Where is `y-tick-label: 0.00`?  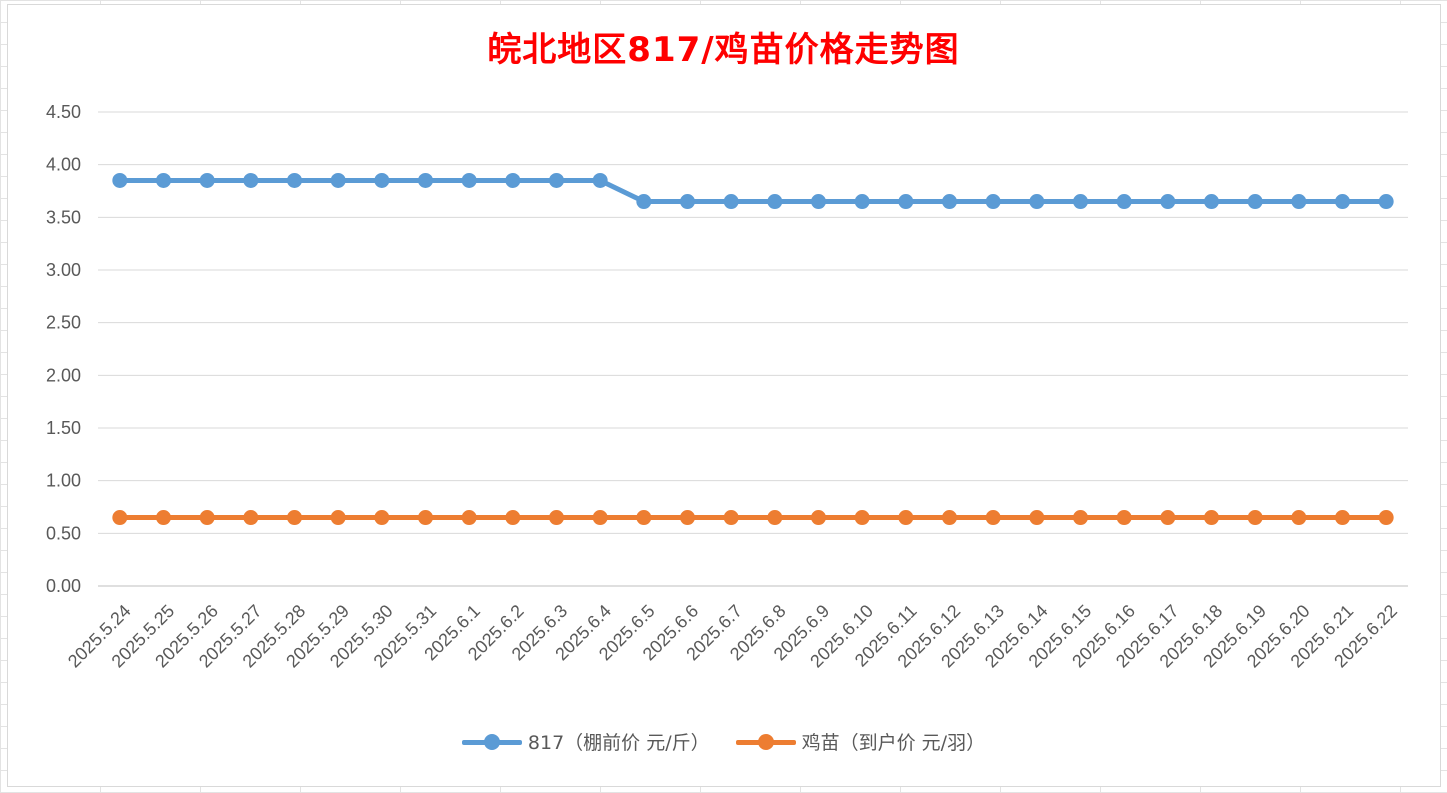 y-tick-label: 0.00 is located at coordinates (63, 586).